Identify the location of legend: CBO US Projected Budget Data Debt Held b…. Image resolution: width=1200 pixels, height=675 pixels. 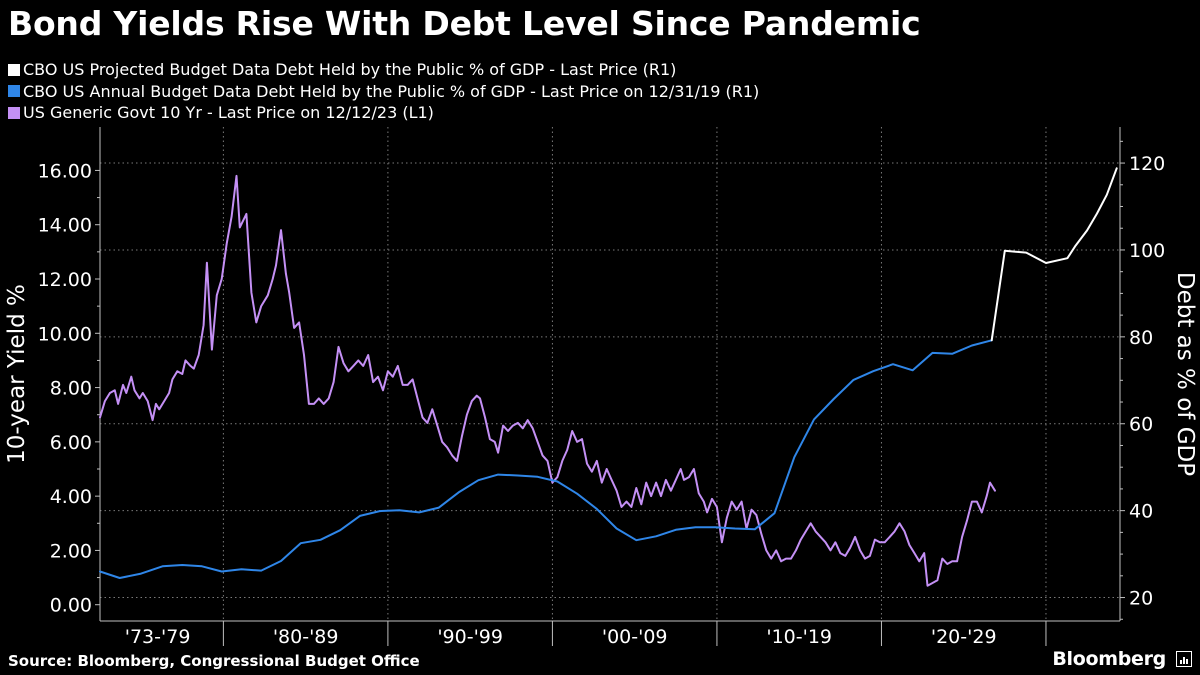
(383, 91).